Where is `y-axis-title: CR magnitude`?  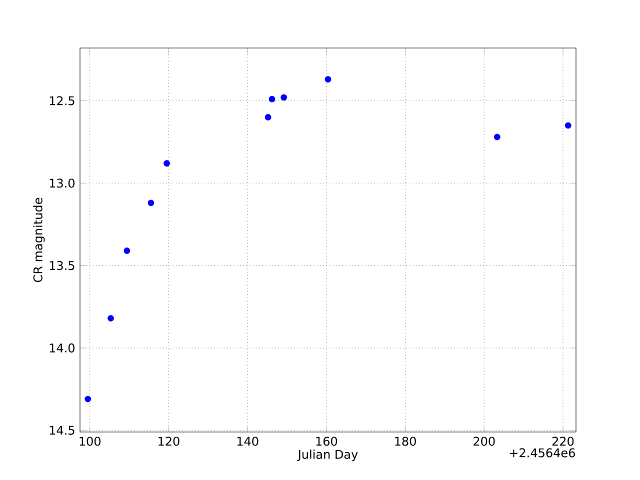 y-axis-title: CR magnitude is located at coordinates (39, 240).